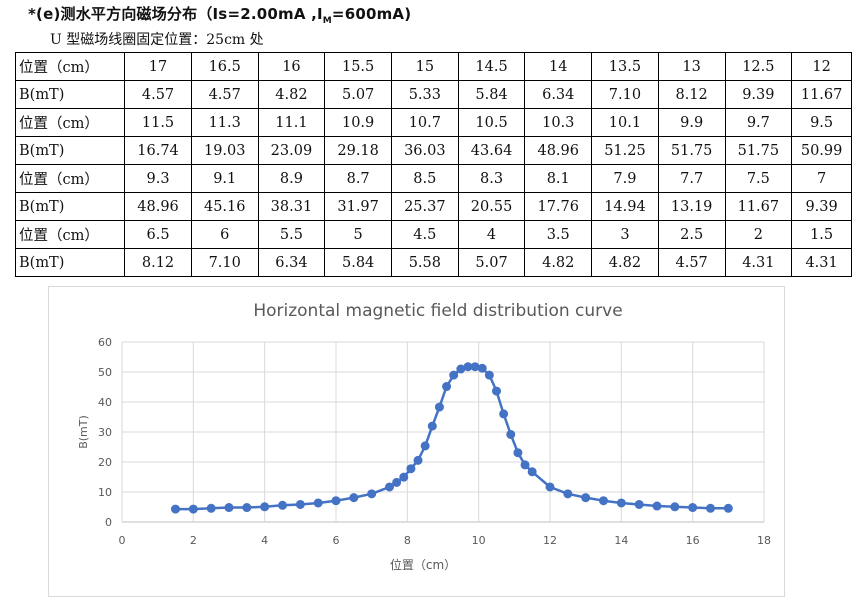 The width and height of the screenshot is (865, 607). I want to click on table-cell: 4.5, so click(424, 234).